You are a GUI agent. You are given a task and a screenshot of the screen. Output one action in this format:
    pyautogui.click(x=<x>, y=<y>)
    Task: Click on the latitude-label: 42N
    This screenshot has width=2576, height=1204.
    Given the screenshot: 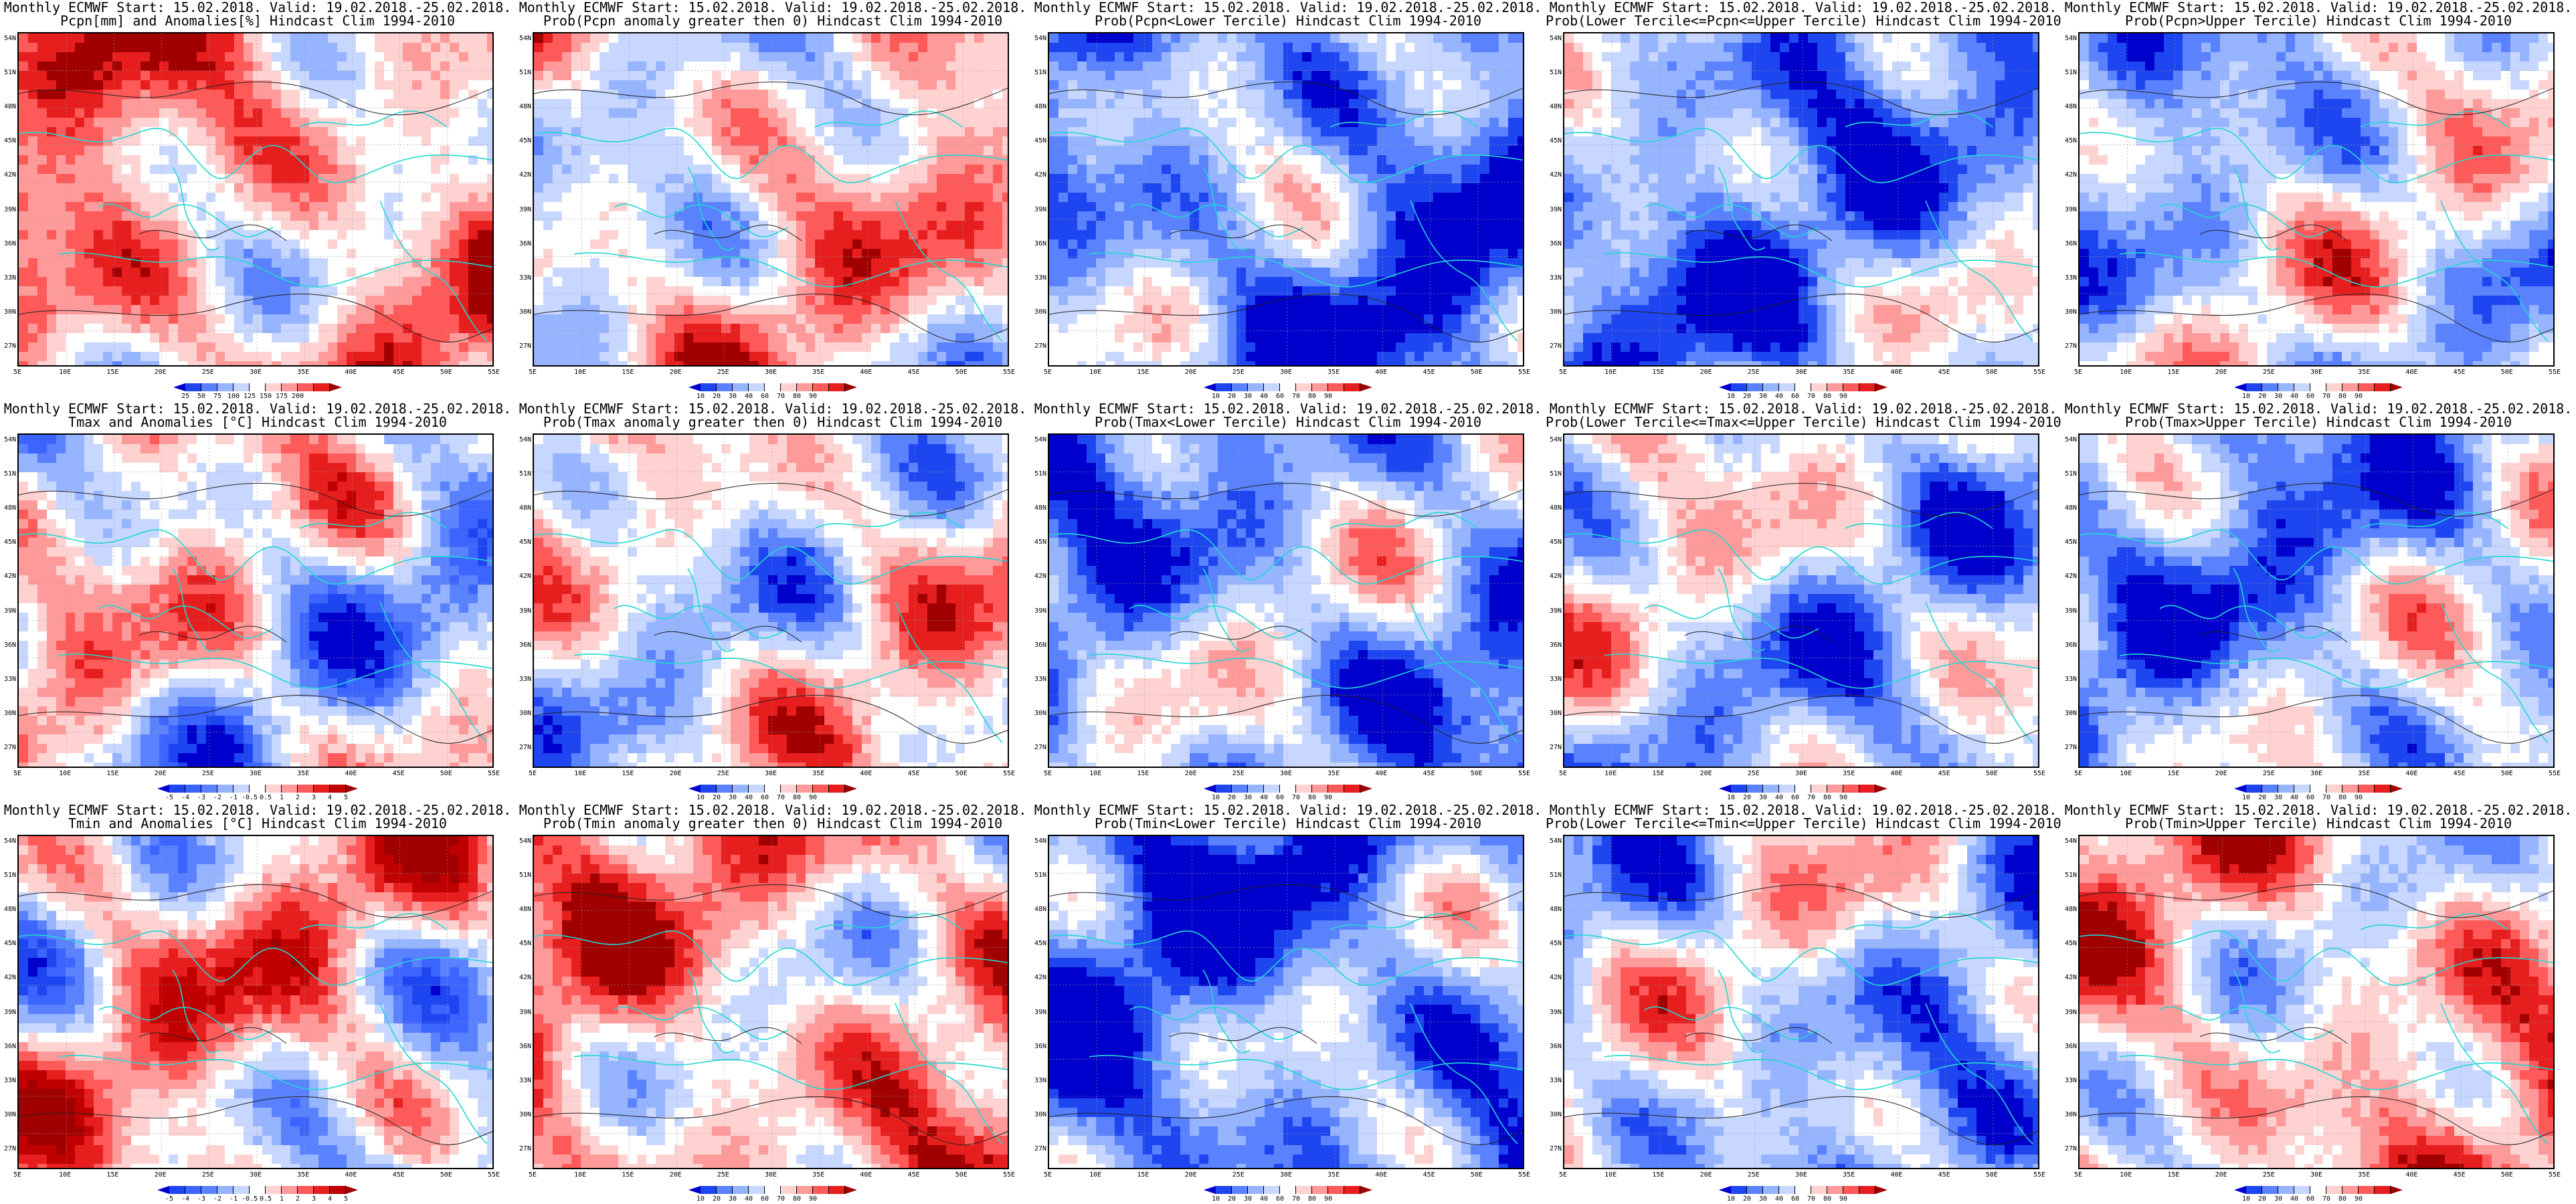 What is the action you would take?
    pyautogui.click(x=8, y=576)
    